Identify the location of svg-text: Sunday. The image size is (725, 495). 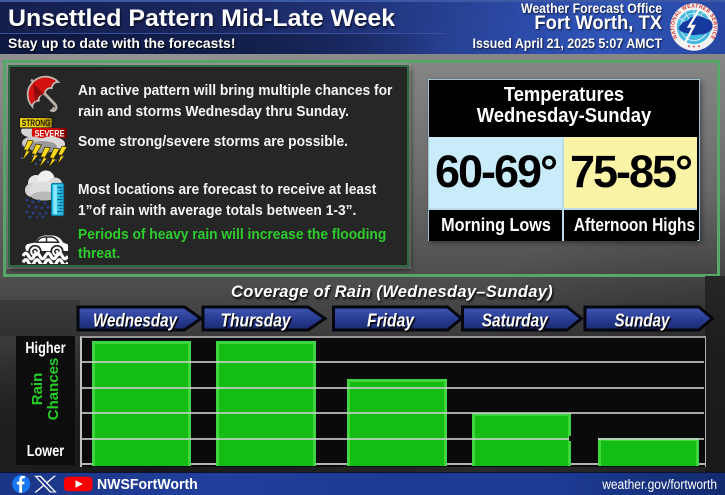
(643, 321).